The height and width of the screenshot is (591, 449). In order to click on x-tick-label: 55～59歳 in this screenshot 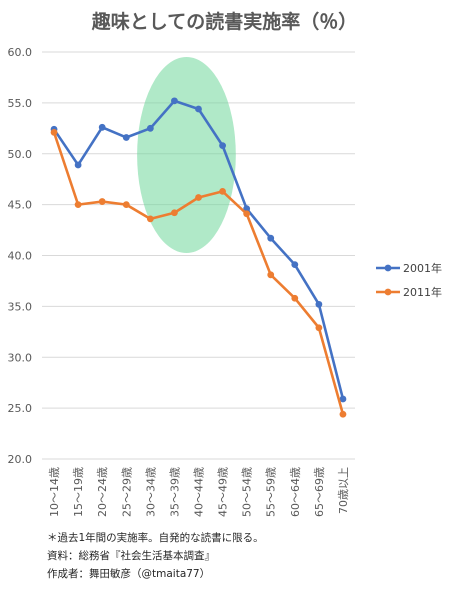, I will do `click(271, 492)`.